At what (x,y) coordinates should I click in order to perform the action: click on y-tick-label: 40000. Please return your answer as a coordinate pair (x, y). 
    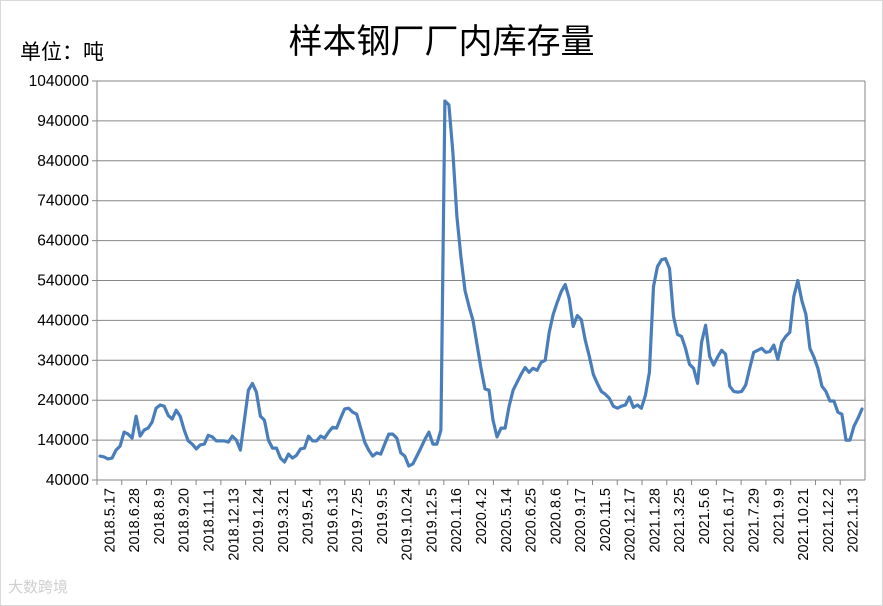
    Looking at the image, I should click on (67, 480).